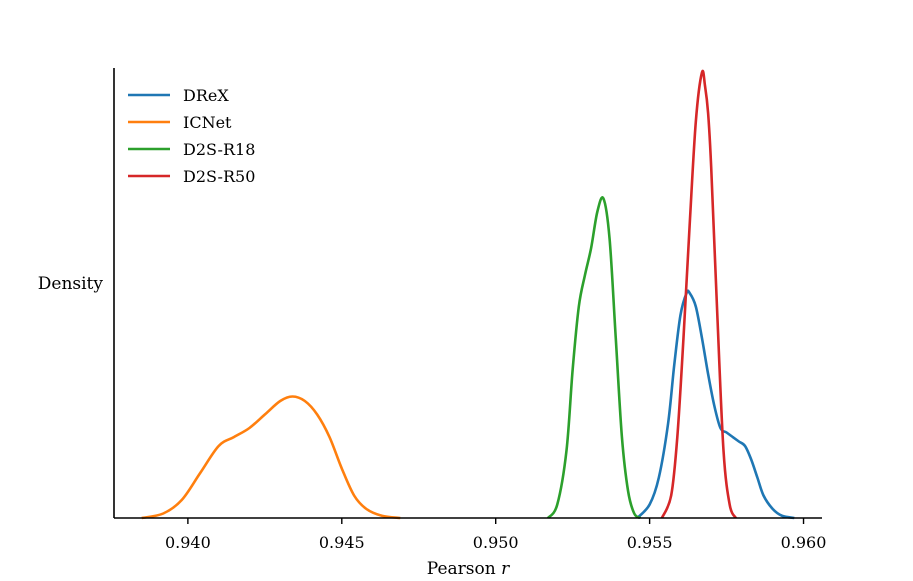  What do you see at coordinates (594, 358) in the screenshot?
I see `series-line-d2s-r18` at bounding box center [594, 358].